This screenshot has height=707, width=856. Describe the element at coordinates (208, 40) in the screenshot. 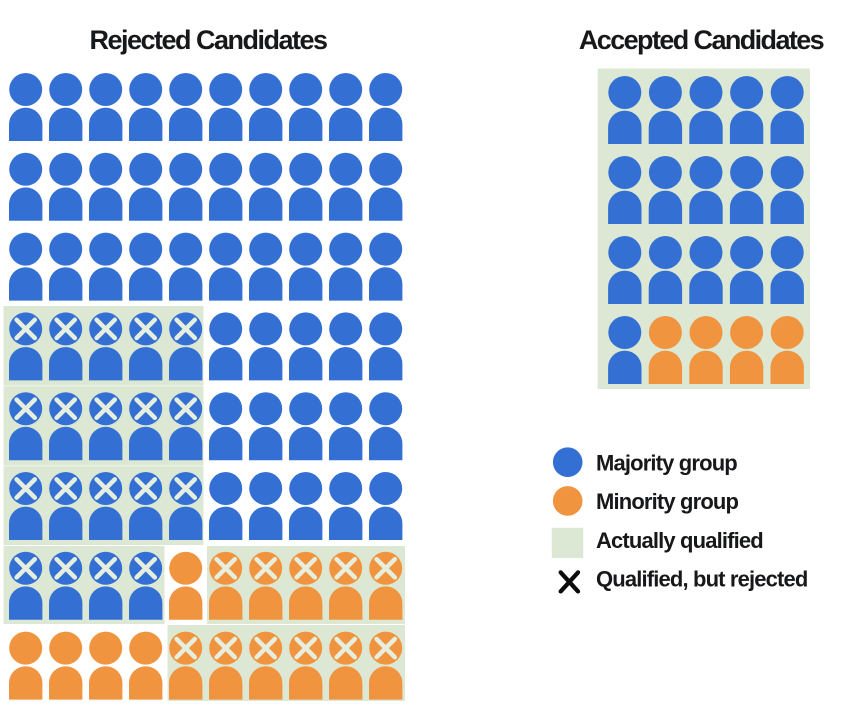

I see `svg-text: Rejected Candidates` at that location.